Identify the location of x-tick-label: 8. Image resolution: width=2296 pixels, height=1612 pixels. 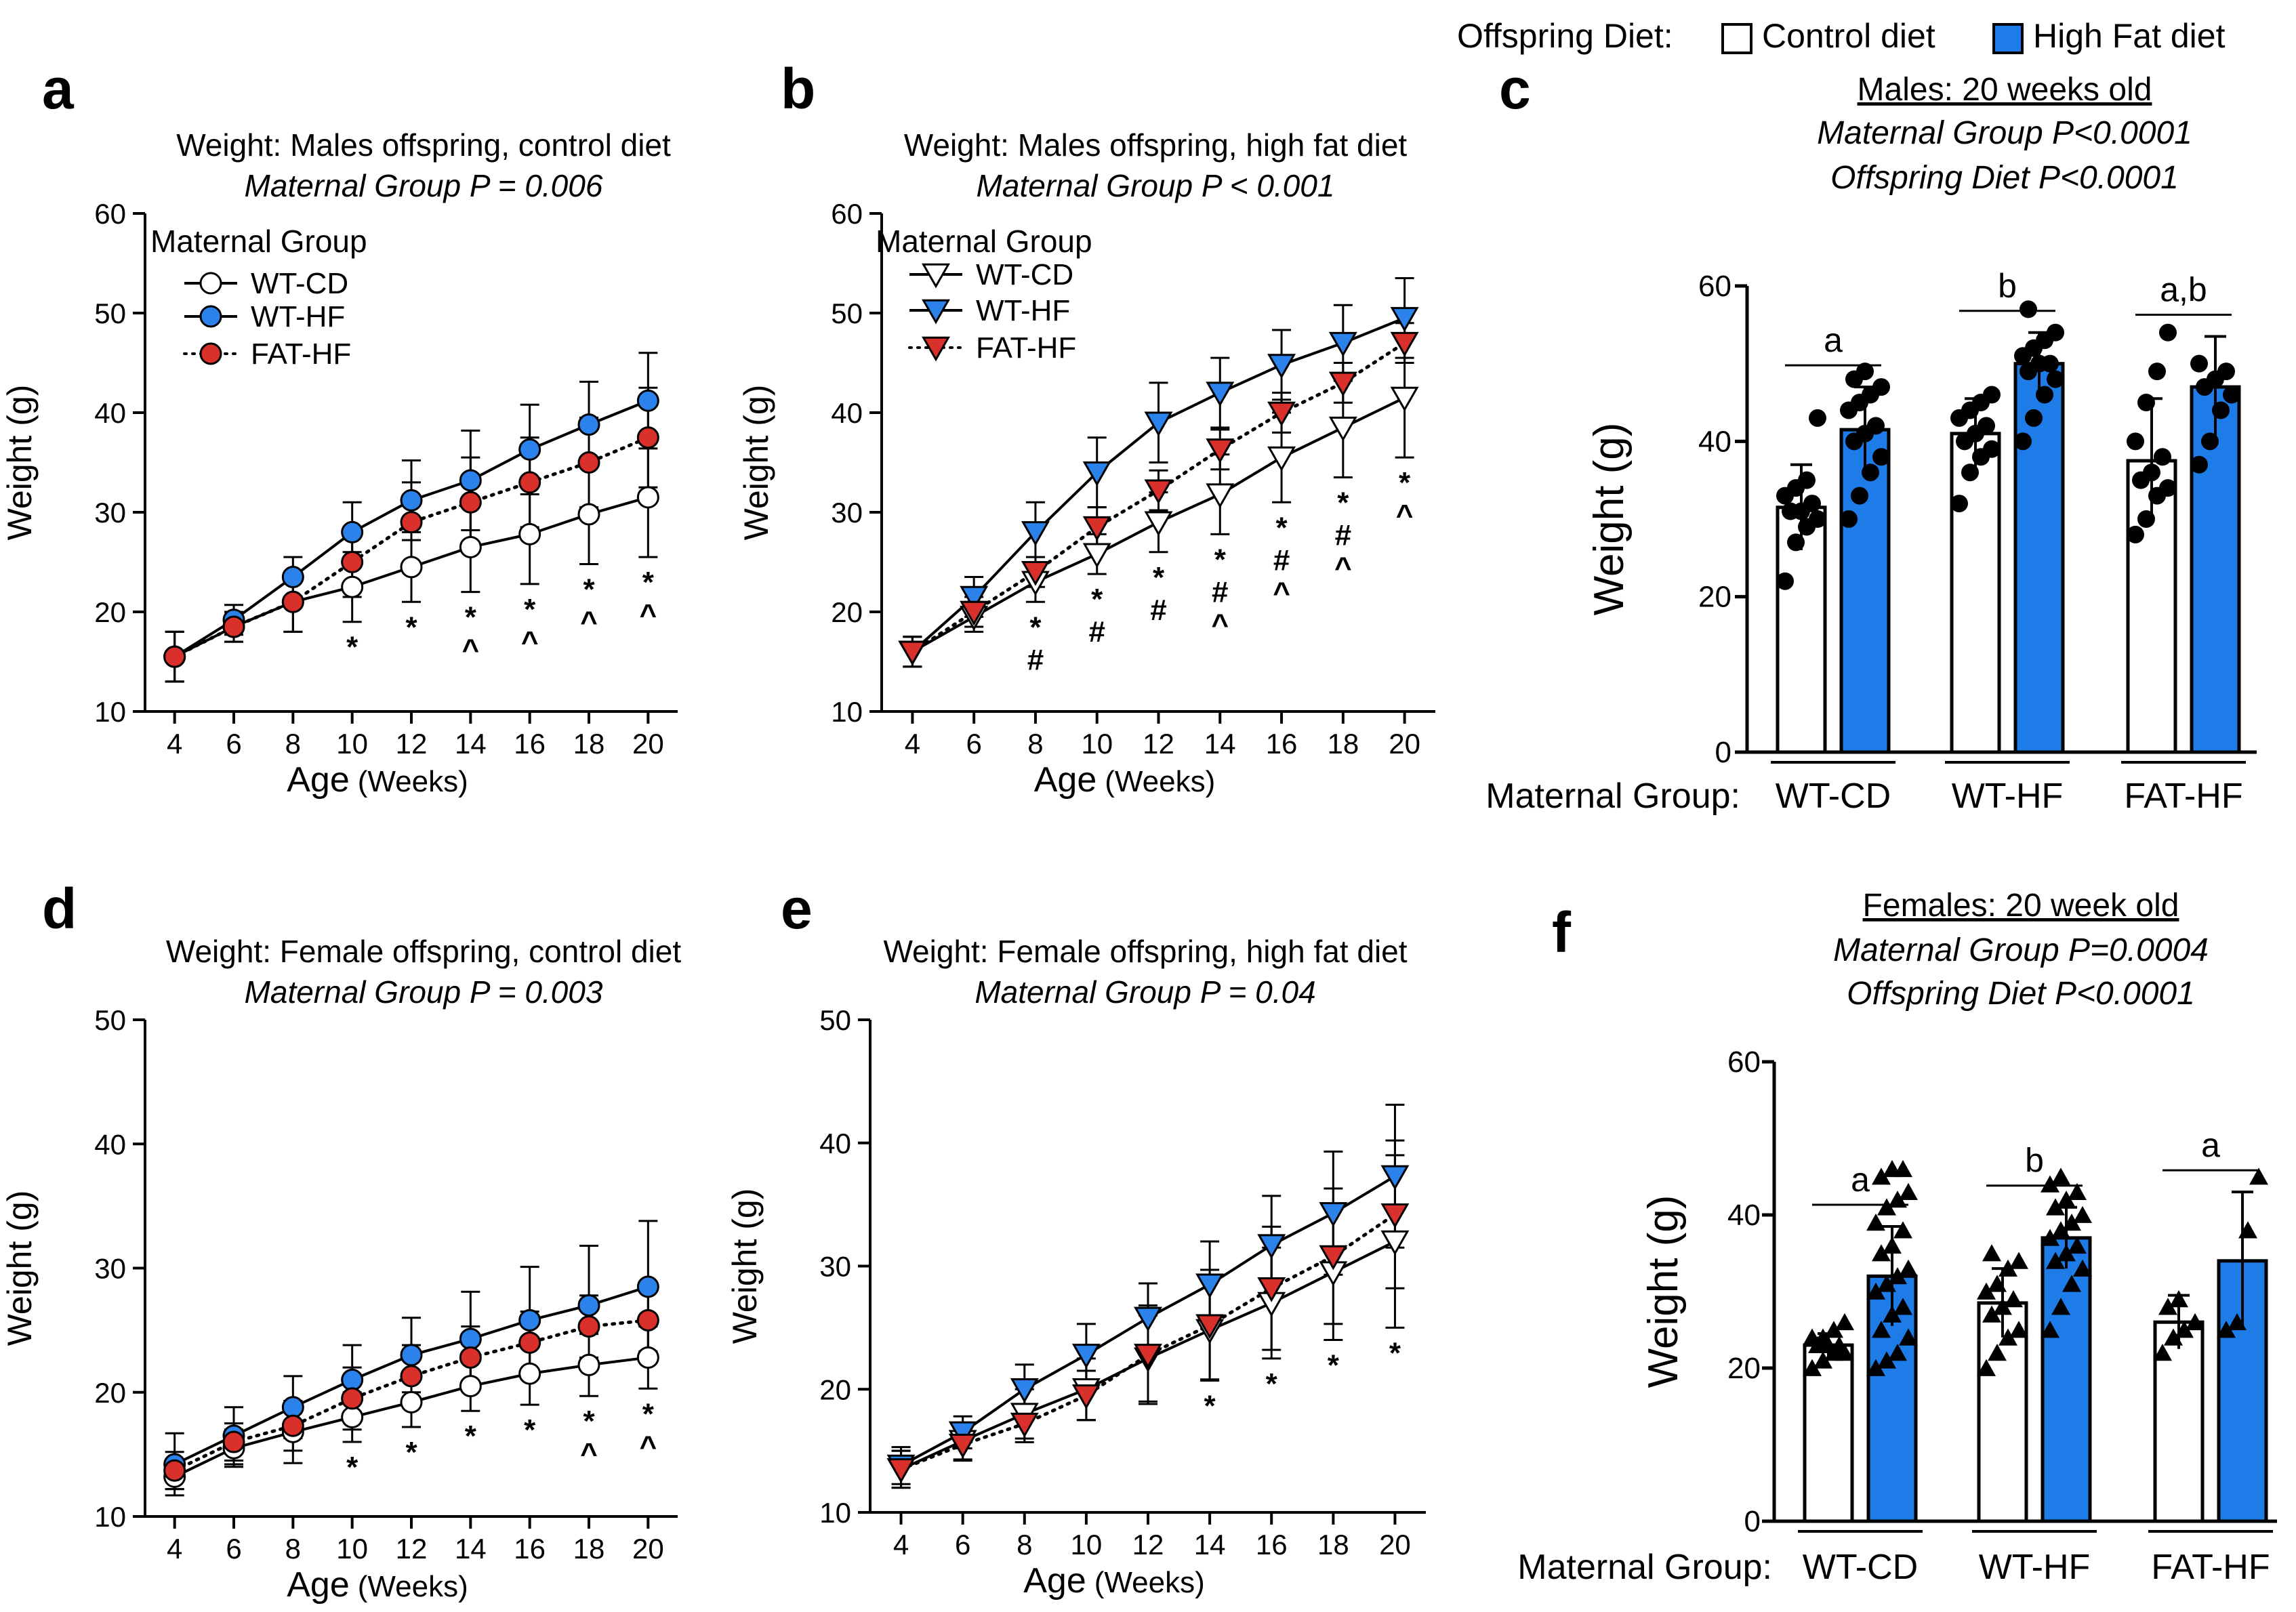
(293, 744).